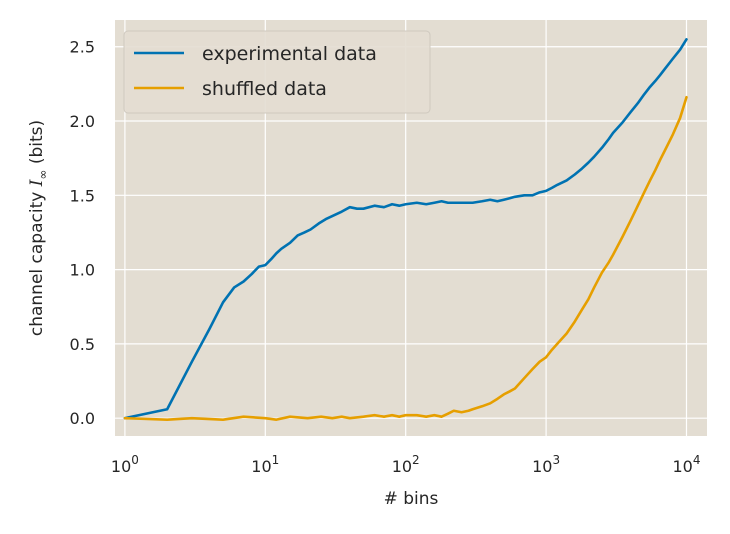  Describe the element at coordinates (697, 460) in the screenshot. I see `x-tick-exponent: 4` at that location.